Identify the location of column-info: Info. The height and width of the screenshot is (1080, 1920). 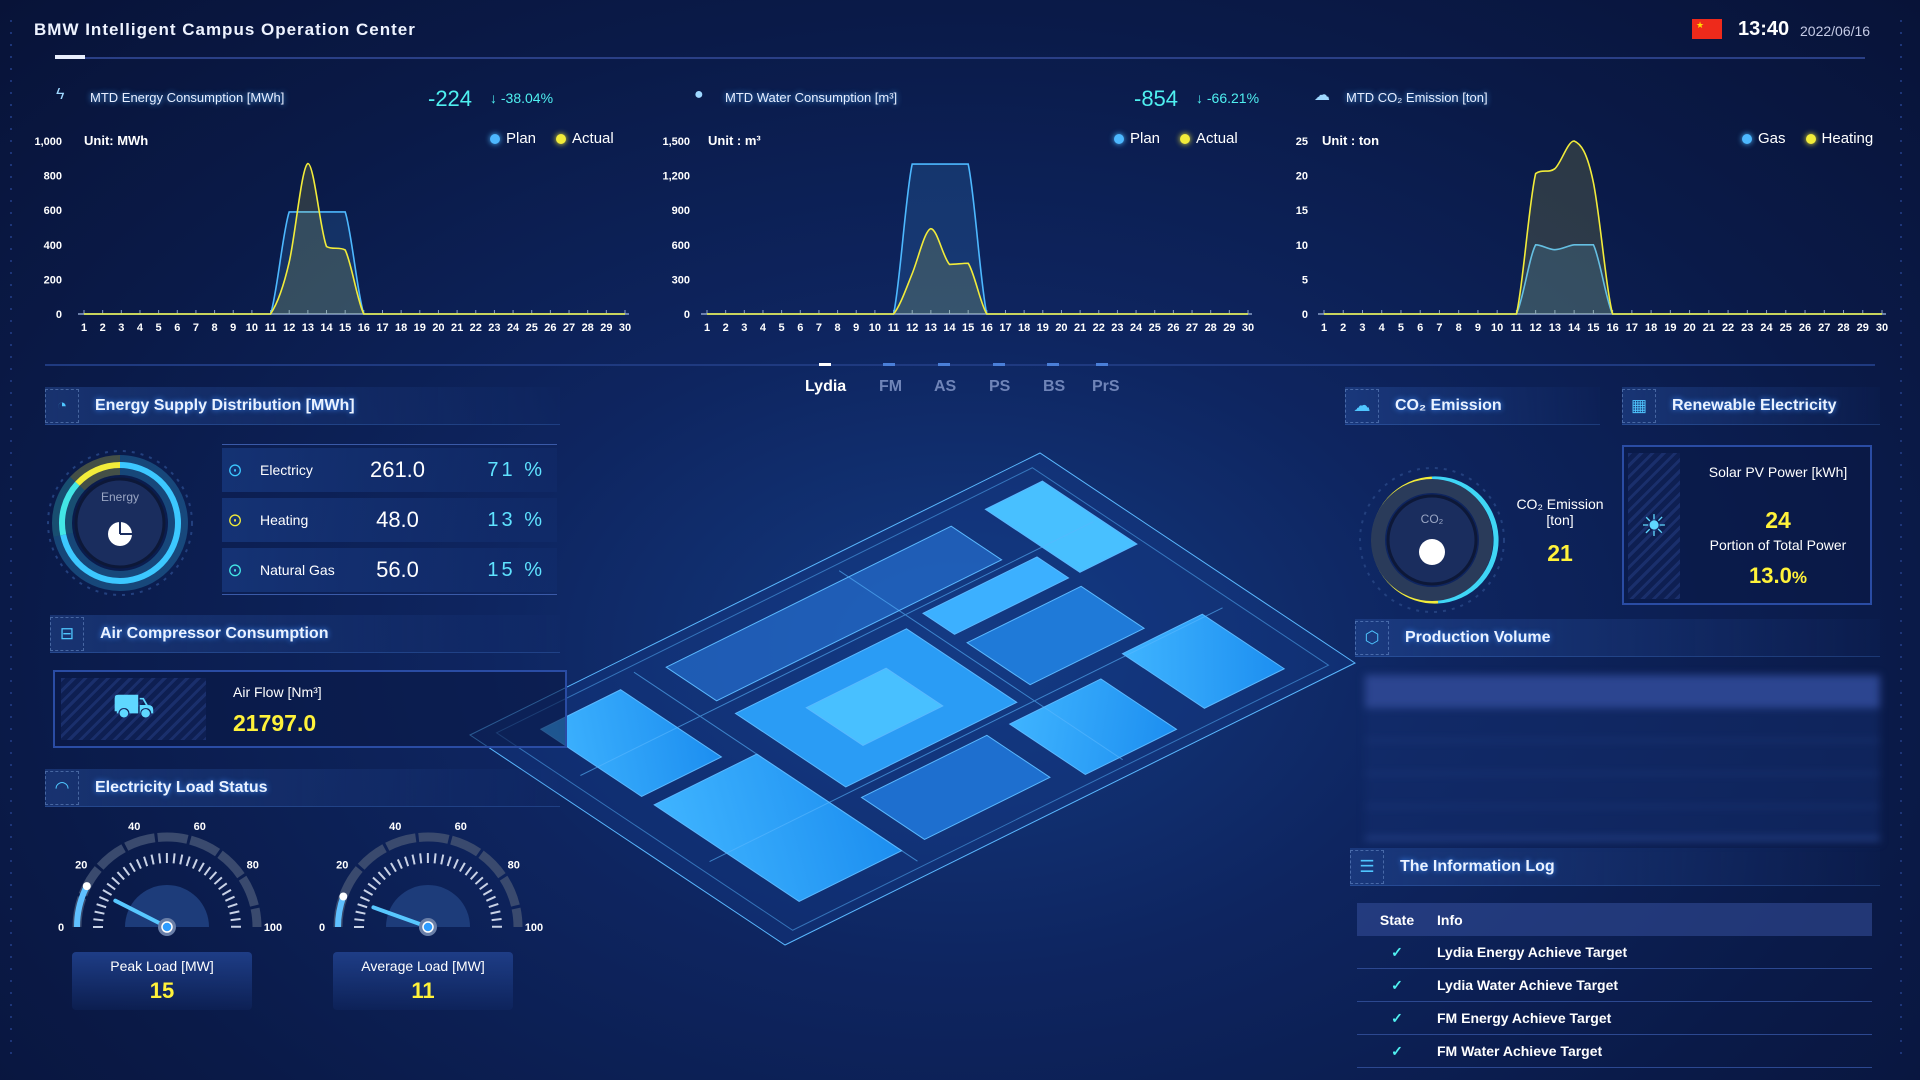
(1450, 919).